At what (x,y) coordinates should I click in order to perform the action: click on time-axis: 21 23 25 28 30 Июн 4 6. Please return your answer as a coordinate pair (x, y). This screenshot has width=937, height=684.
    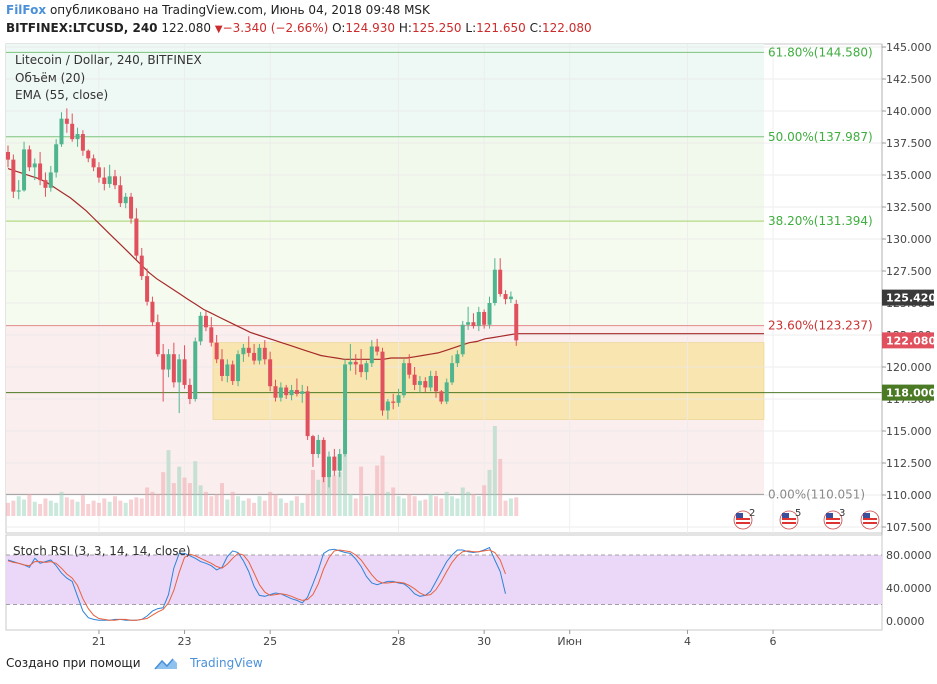
    Looking at the image, I should click on (434, 639).